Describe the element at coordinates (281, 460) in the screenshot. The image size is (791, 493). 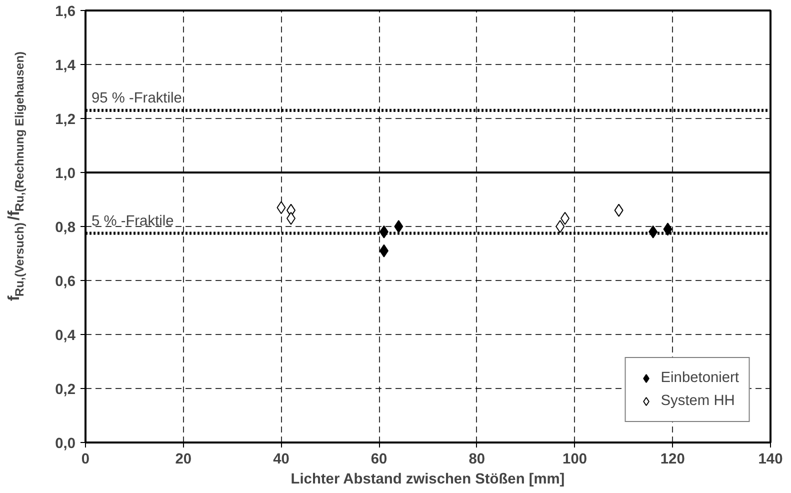
I see `x-tick-label: 40` at that location.